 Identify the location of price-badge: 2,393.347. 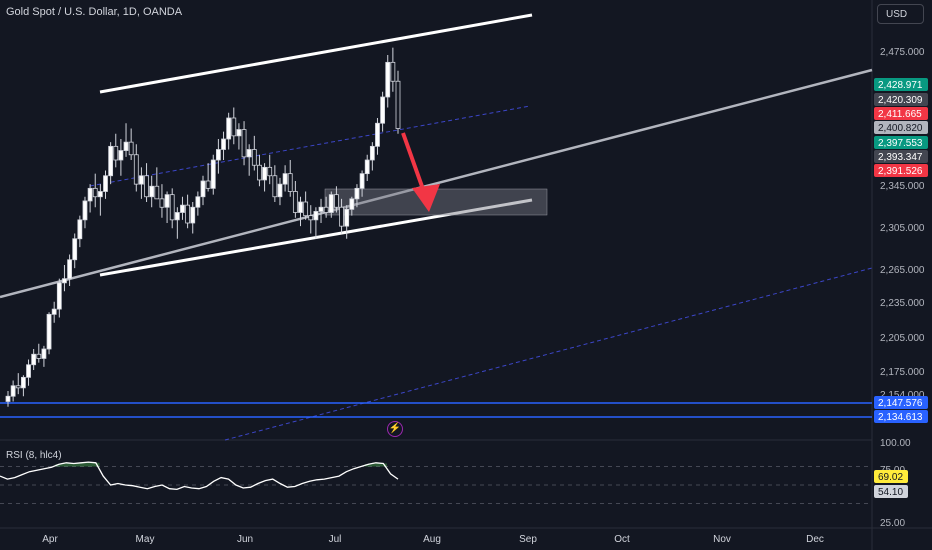
(901, 156).